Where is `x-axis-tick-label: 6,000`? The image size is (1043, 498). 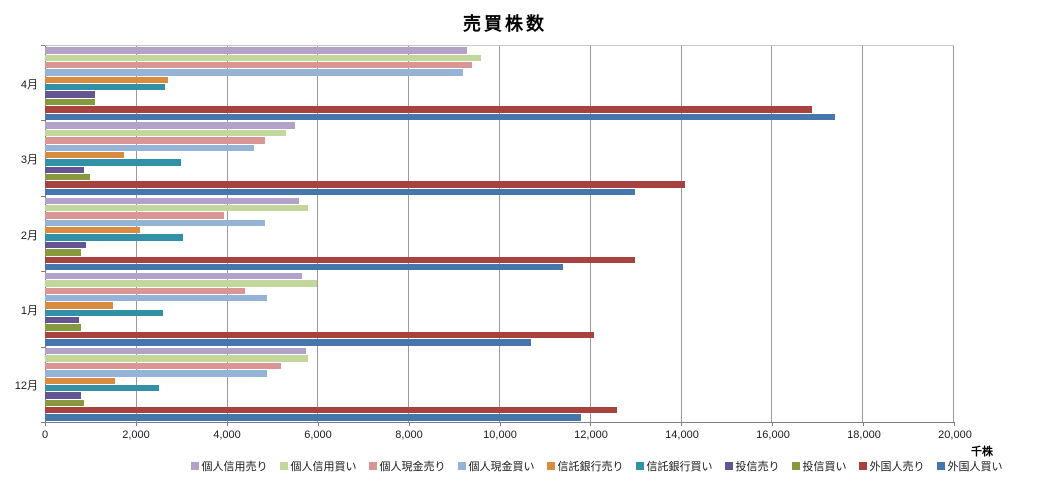 x-axis-tick-label: 6,000 is located at coordinates (318, 435).